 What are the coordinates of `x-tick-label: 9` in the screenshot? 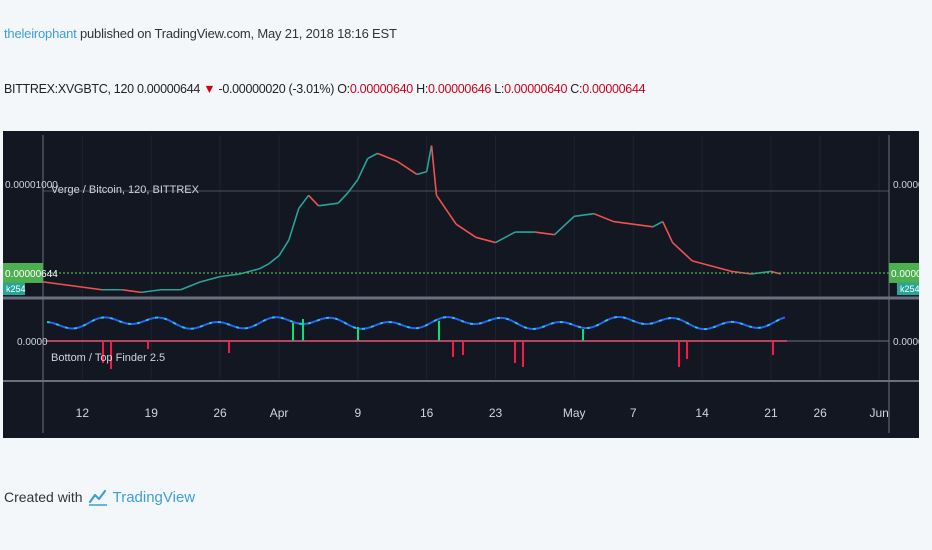 It's located at (357, 413).